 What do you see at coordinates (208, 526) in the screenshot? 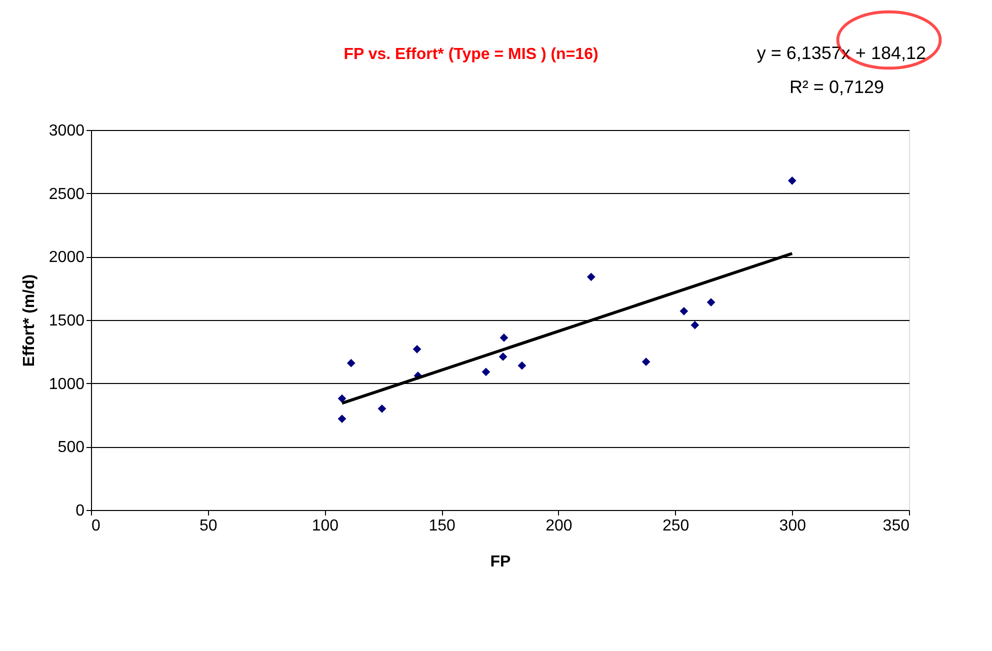
I see `x-tick-label: 50` at bounding box center [208, 526].